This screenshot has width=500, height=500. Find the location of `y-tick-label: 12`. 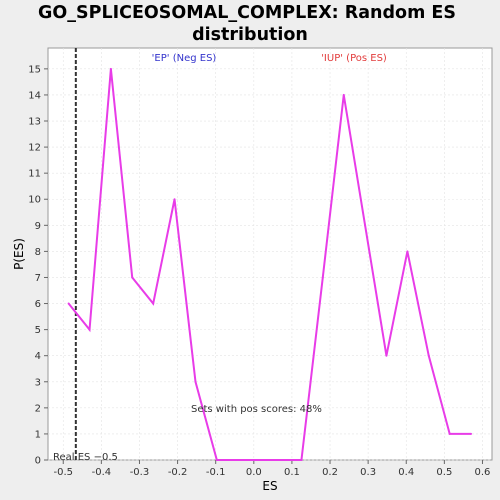

y-tick-label: 12 is located at coordinates (34, 148).